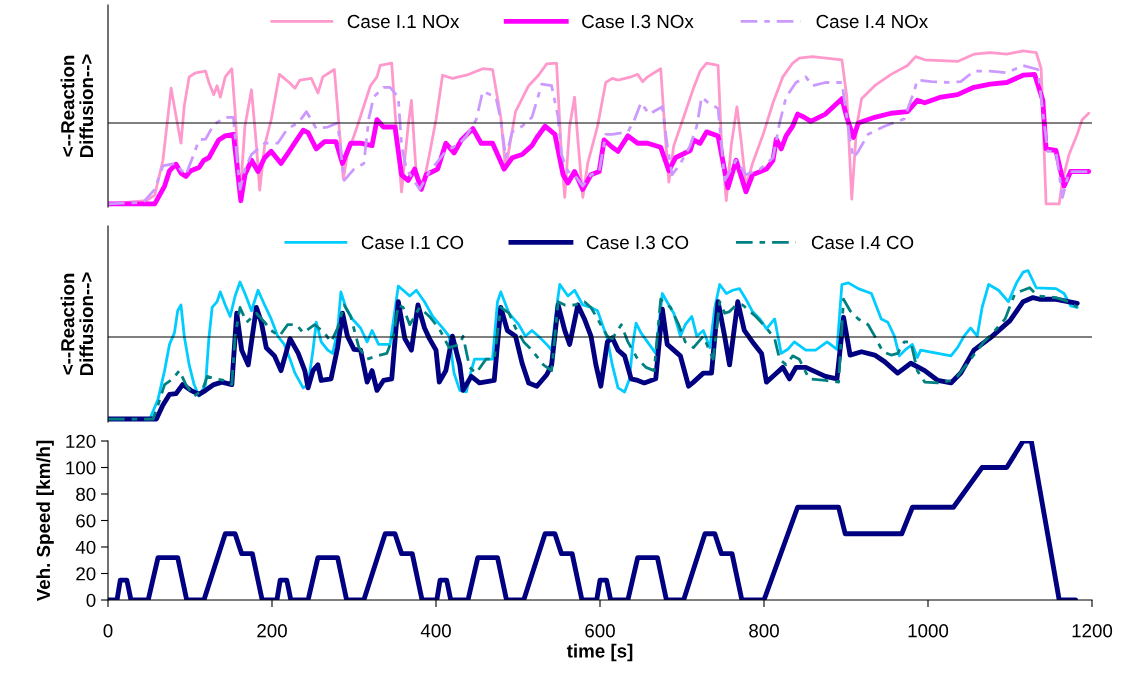 This screenshot has width=1121, height=677. Describe the element at coordinates (599, 652) in the screenshot. I see `x-axis-title: time [s]` at that location.